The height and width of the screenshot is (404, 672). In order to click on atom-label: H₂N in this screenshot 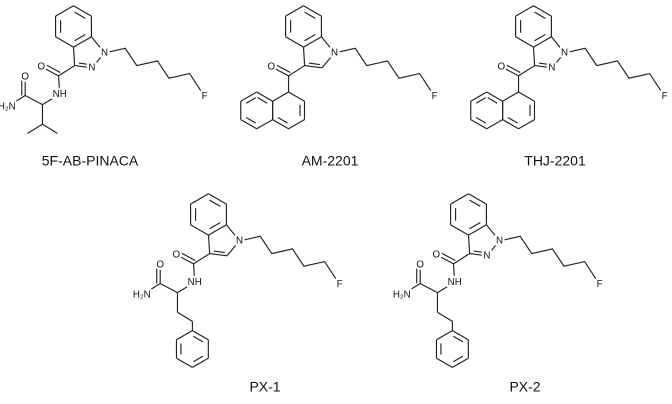, I will do `click(8, 107)`.